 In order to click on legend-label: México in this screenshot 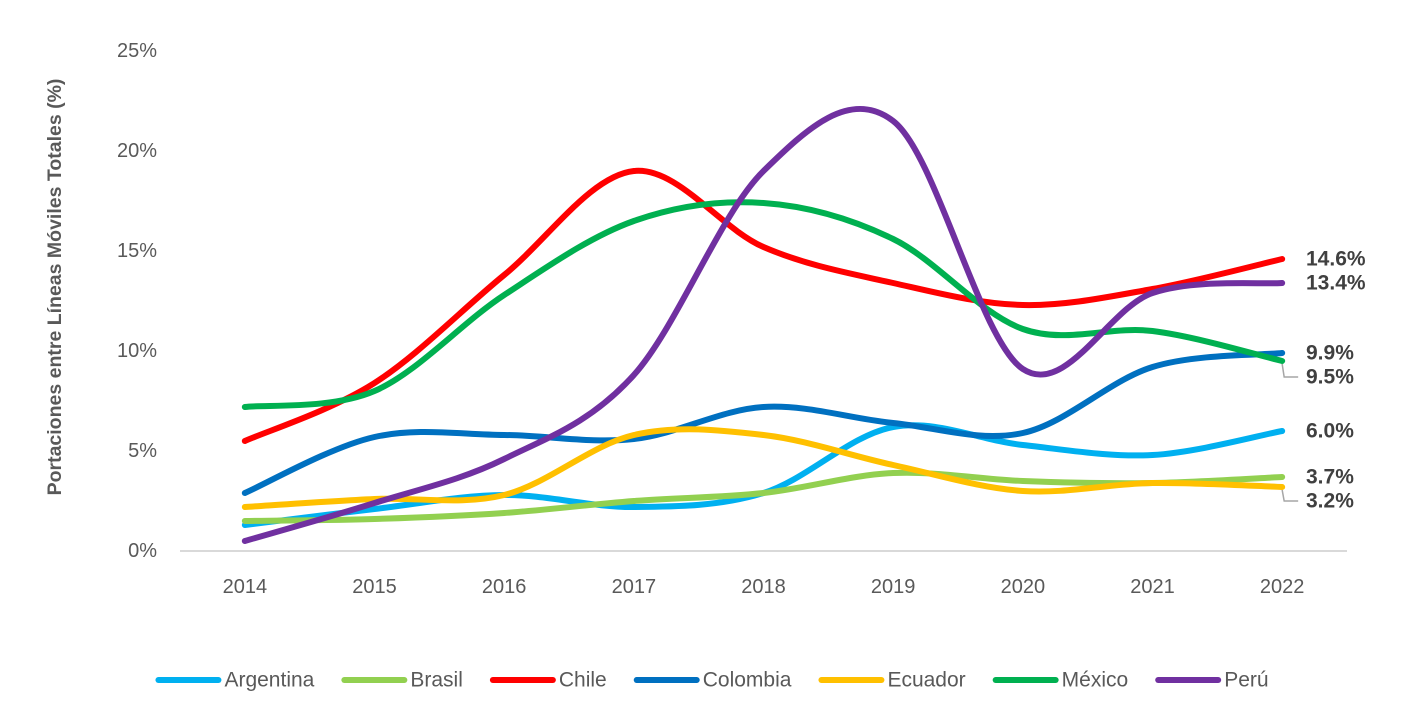, I will do `click(1095, 680)`.